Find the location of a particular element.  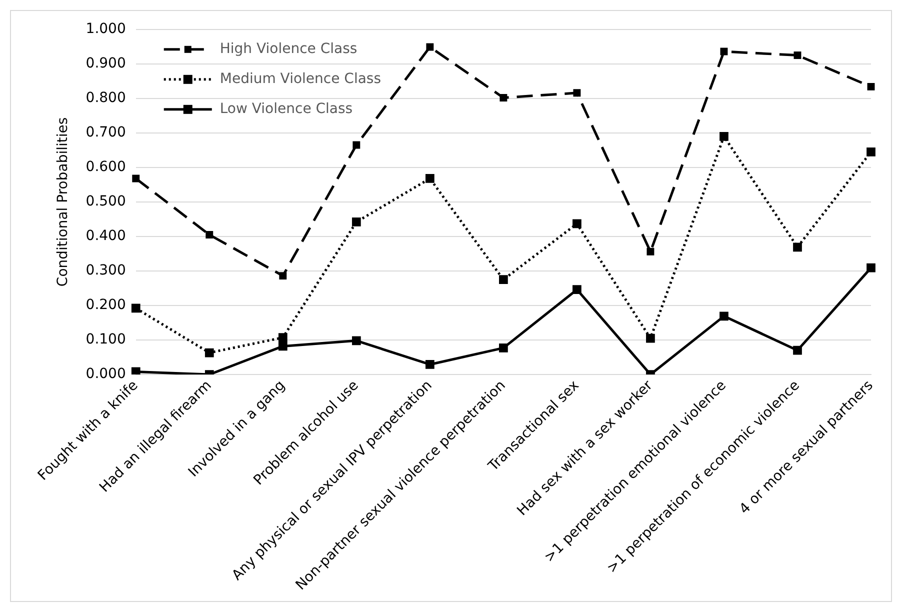

y-tick-label: 0.100 is located at coordinates (106, 340).